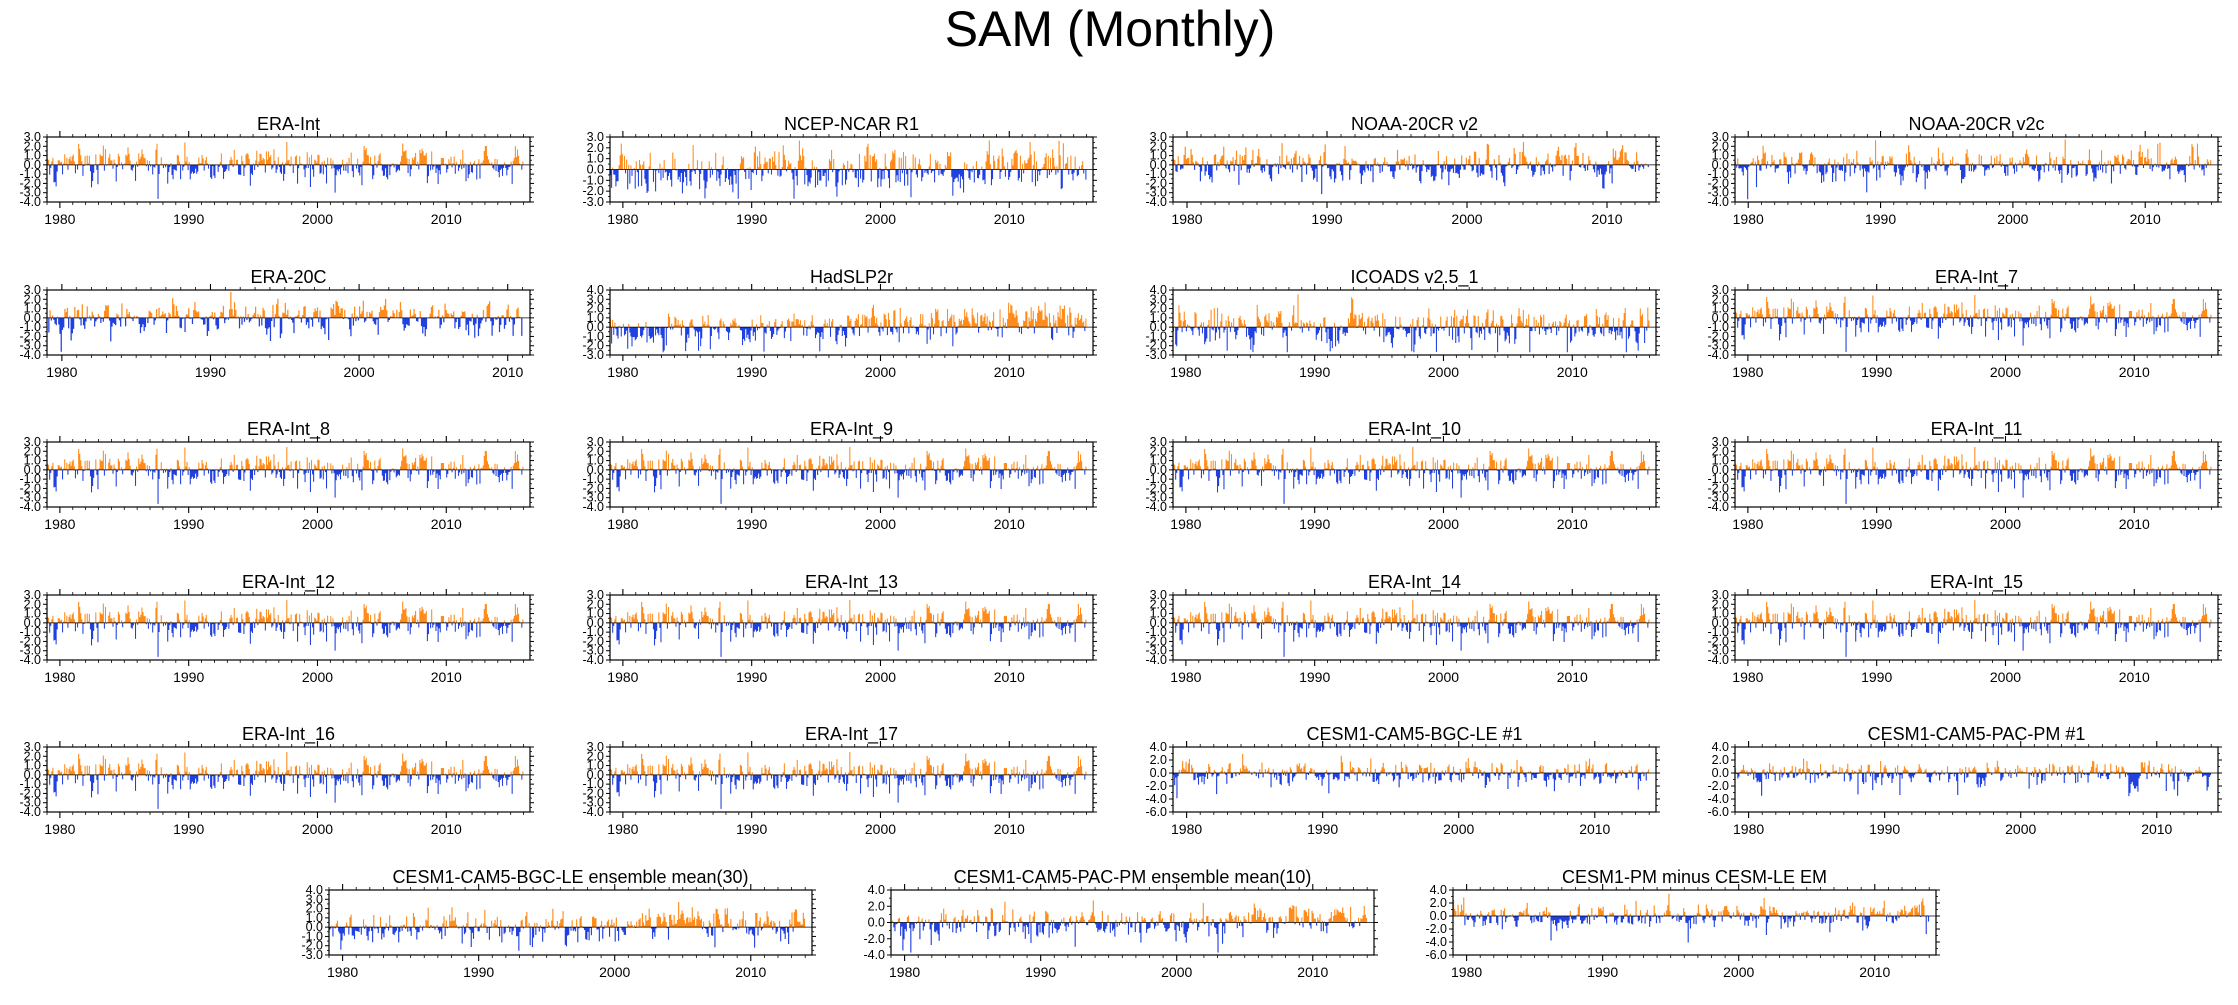 The image size is (2238, 1005). Describe the element at coordinates (851, 277) in the screenshot. I see `panel-title: HadSLP2r` at that location.